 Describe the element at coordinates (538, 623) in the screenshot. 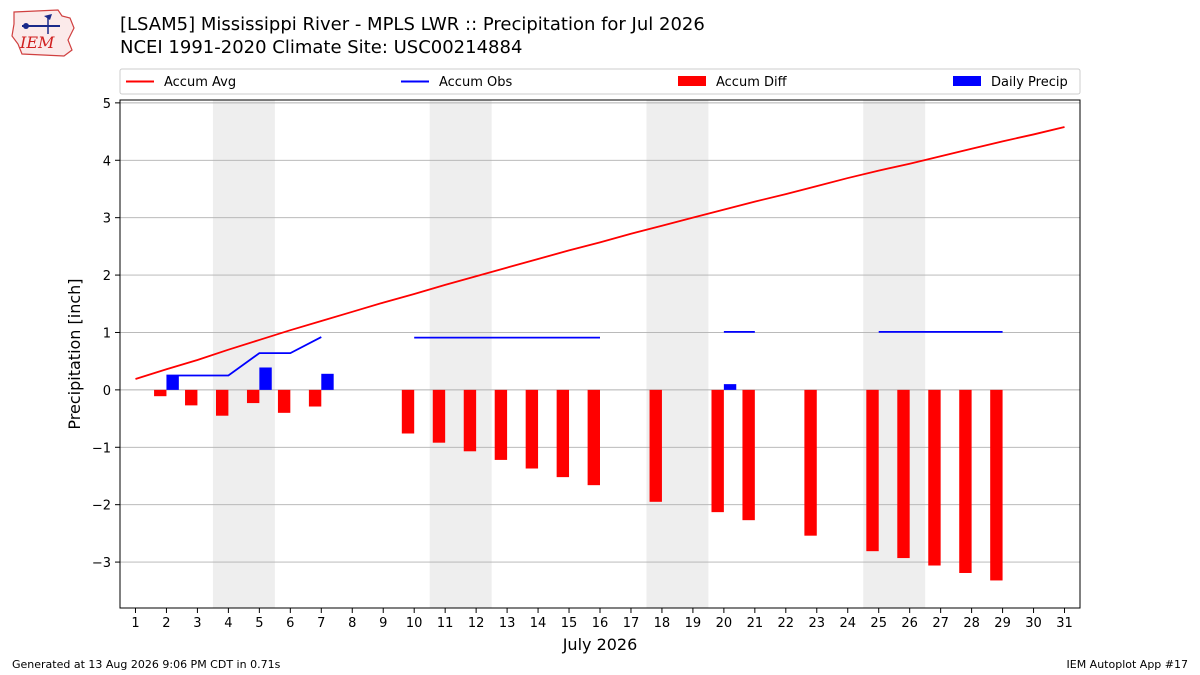

I see `x-tick-label: 14` at that location.